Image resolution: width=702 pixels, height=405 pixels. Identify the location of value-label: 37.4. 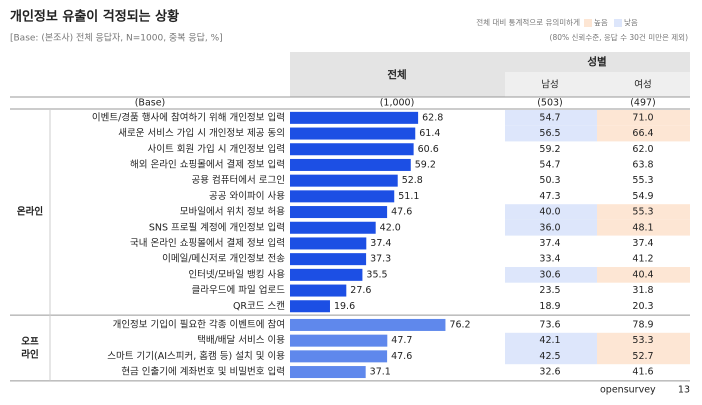
(380, 243).